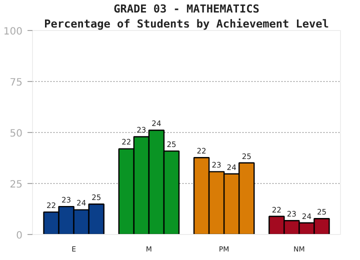  Describe the element at coordinates (187, 9) in the screenshot. I see `chart-title: GRADE 03 - MATHEMATICS` at that location.